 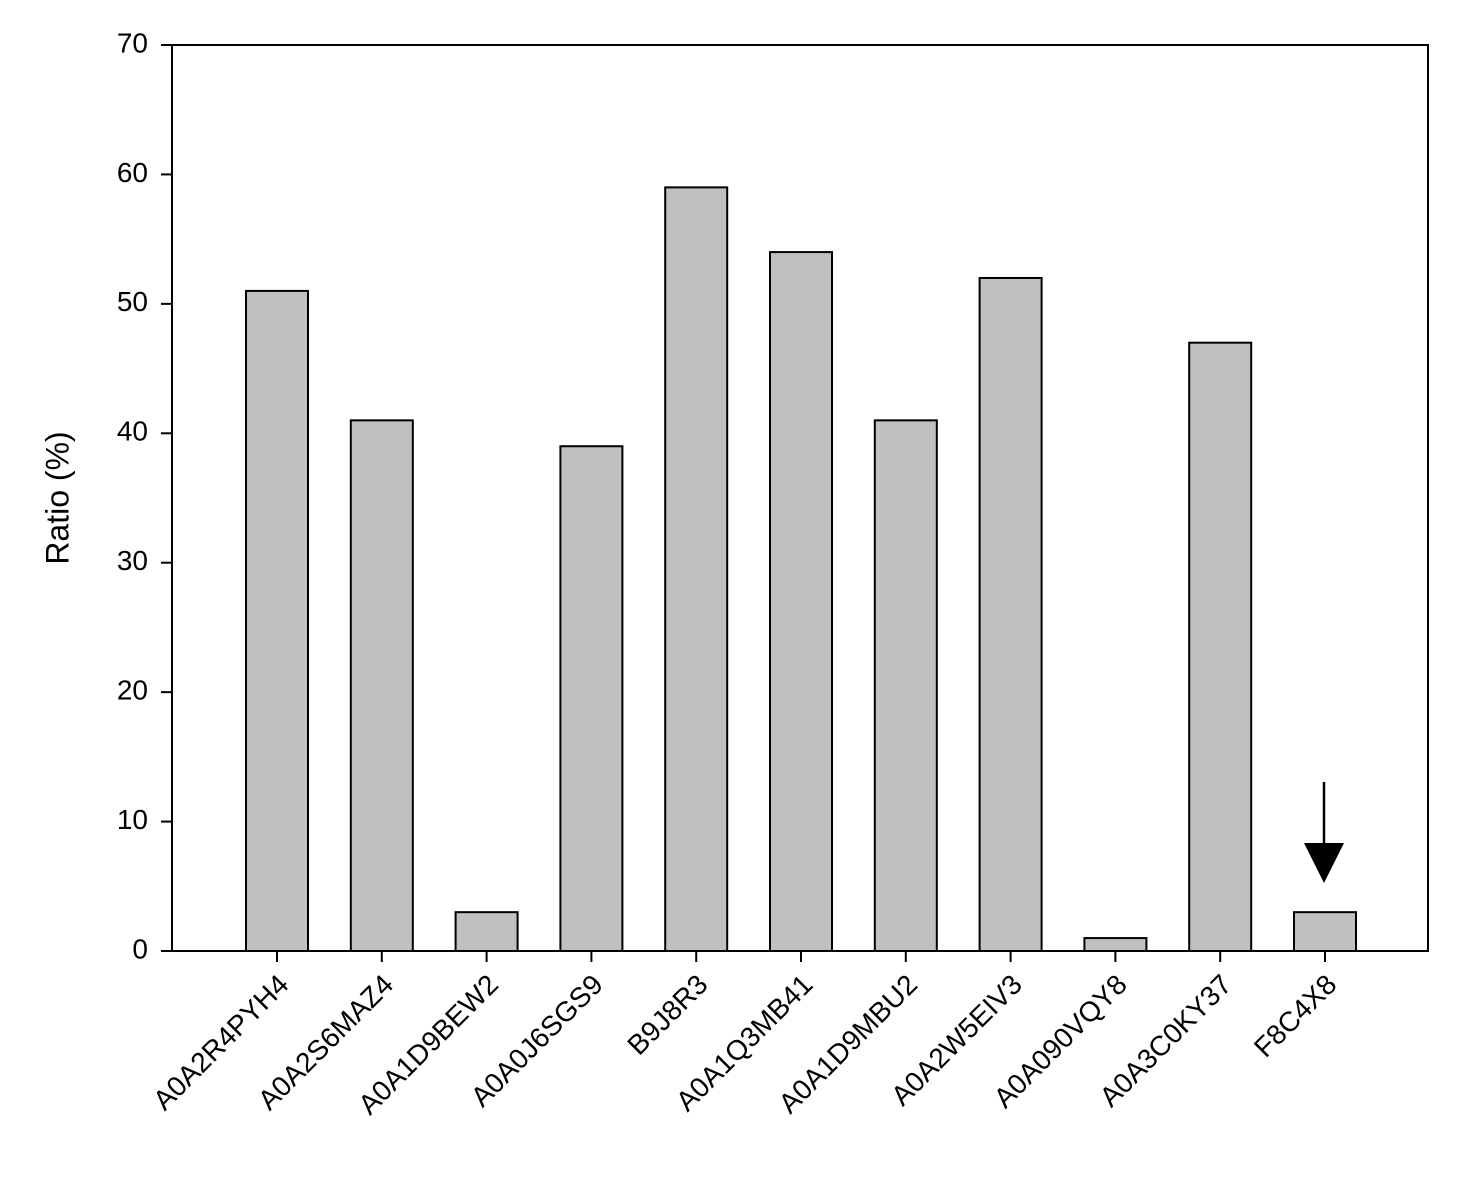 I want to click on y-axis-ticks: 0 10 20 30 40 50 60 70, so click(x=144, y=495).